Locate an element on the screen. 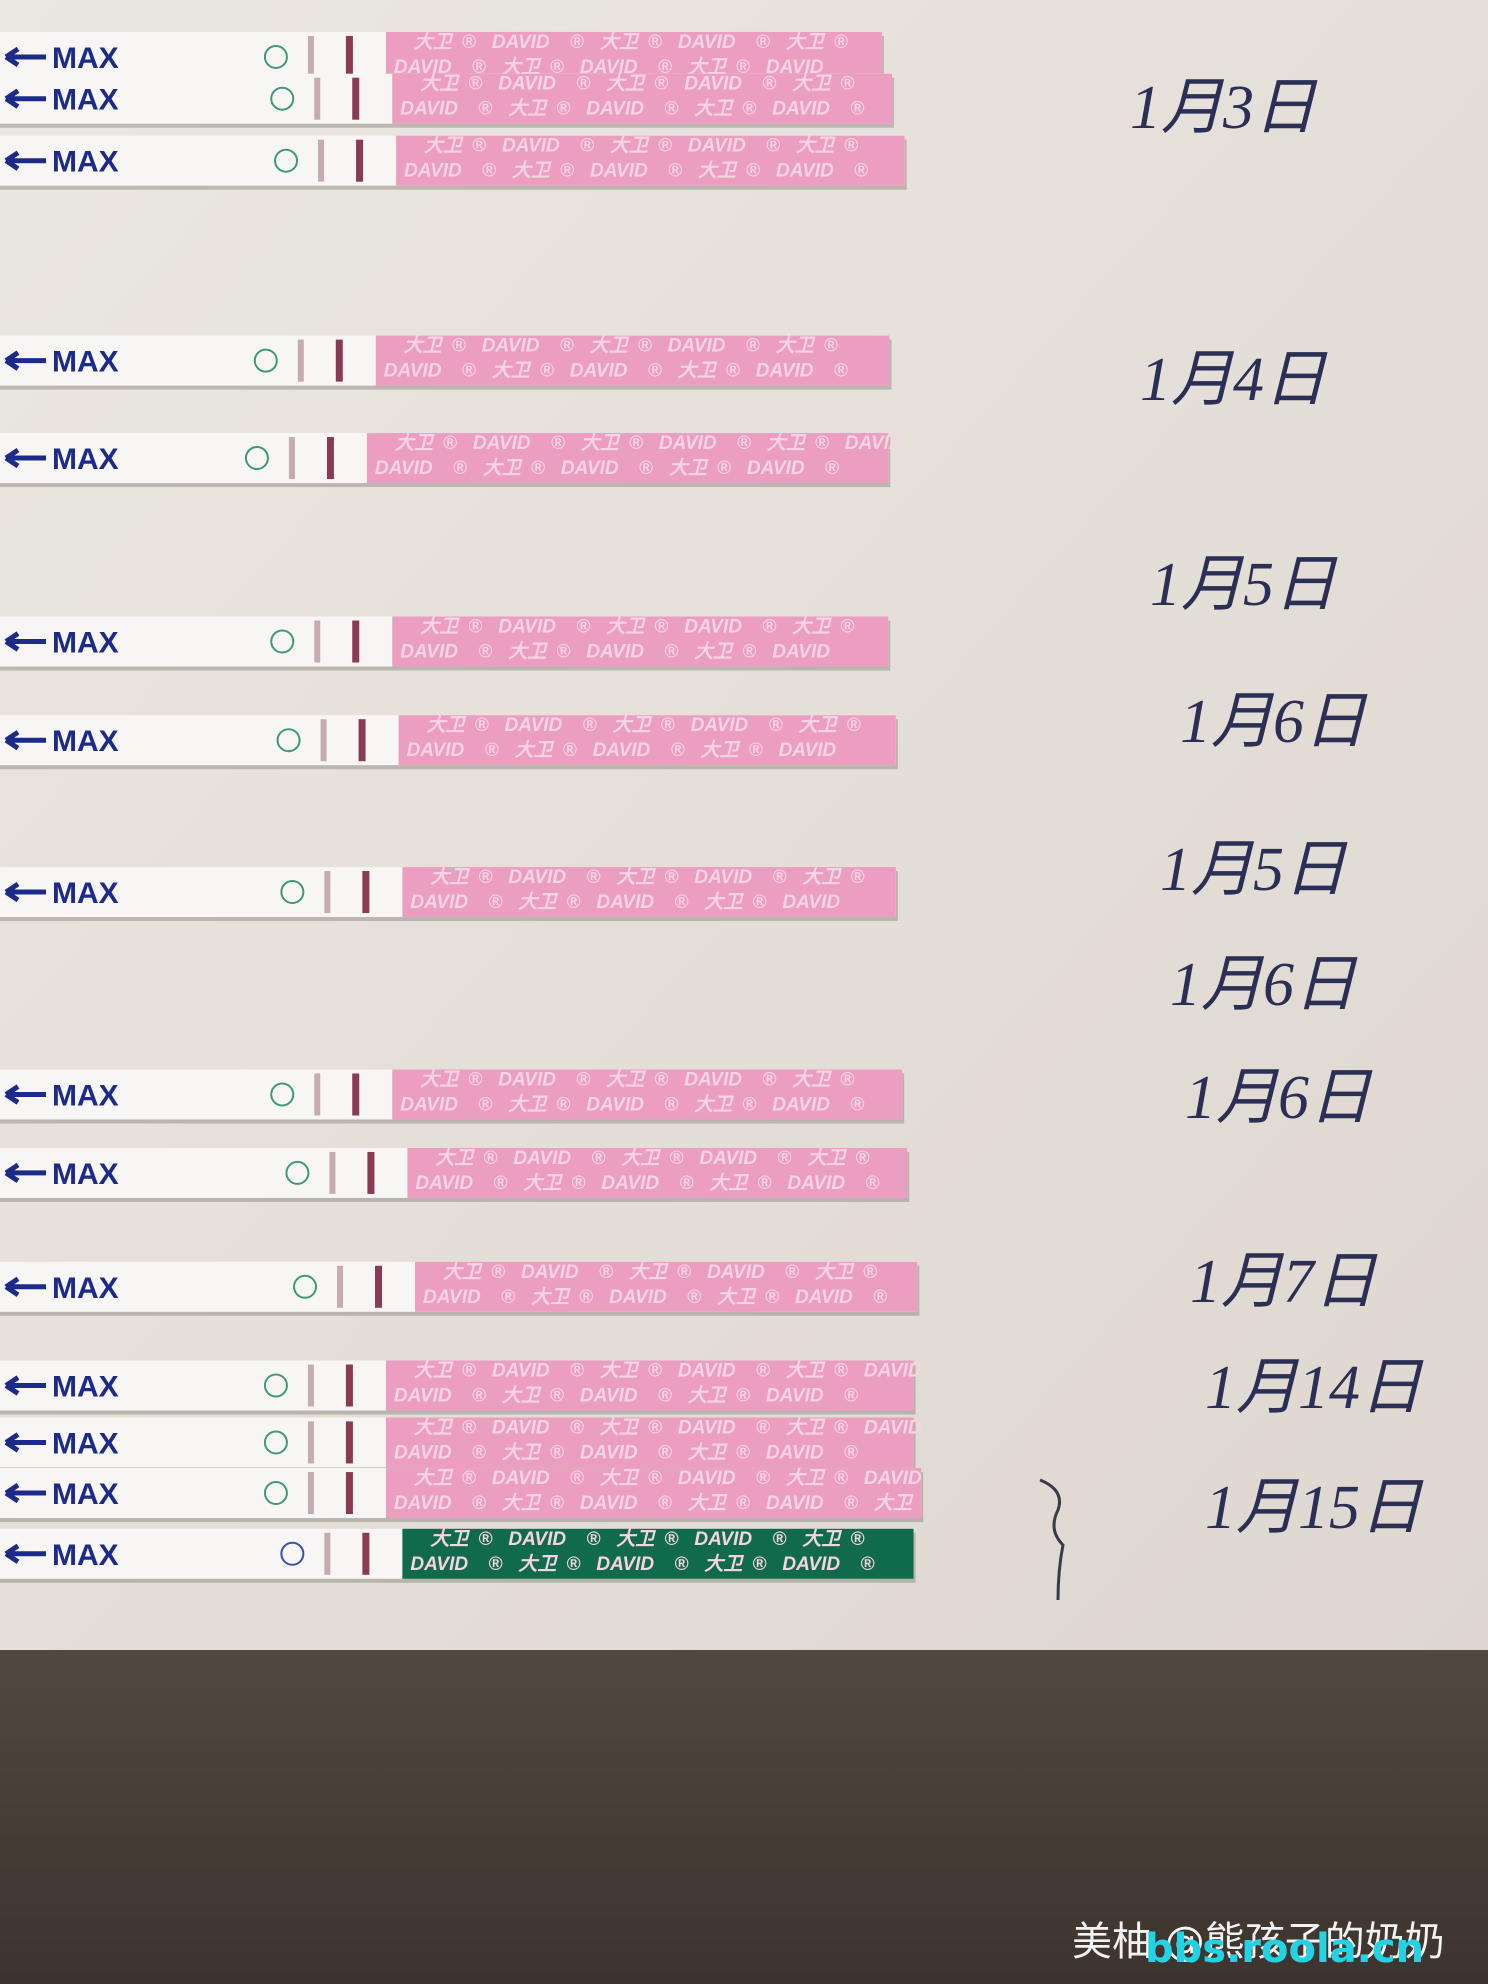 Image resolution: width=1488 pixels, height=1984 pixels. date-note: 1月5日 is located at coordinates (1244, 585).